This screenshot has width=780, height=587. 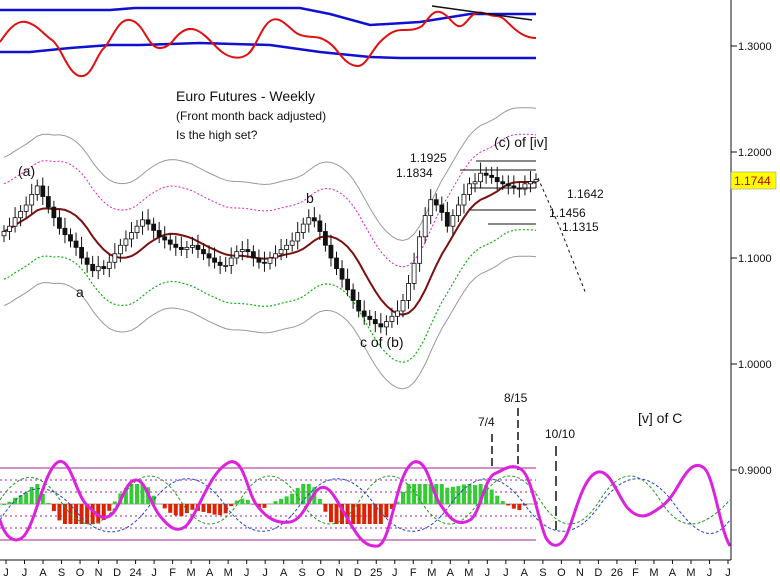 I want to click on chart-subtitle: (Front month back adjusted), so click(x=251, y=116).